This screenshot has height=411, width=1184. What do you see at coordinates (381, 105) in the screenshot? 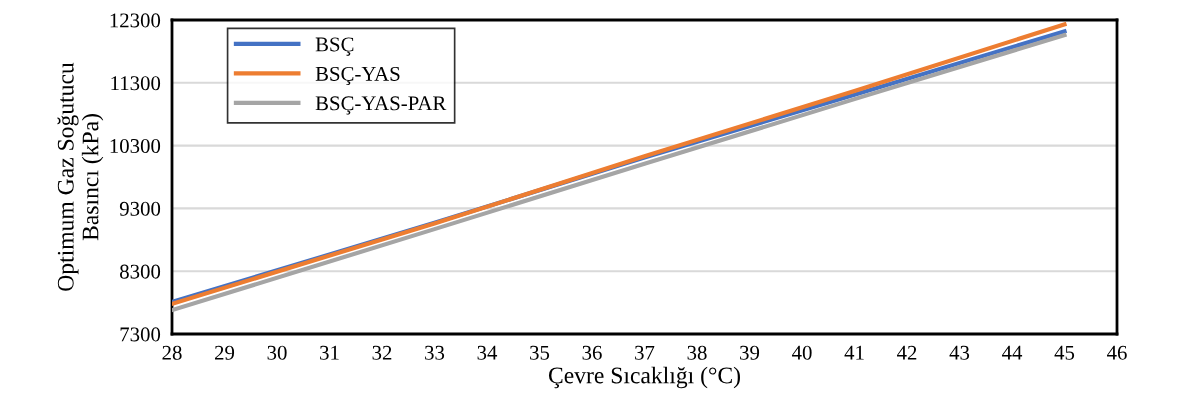
I see `legend-label: BSÇ-YAS-PAR` at bounding box center [381, 105].